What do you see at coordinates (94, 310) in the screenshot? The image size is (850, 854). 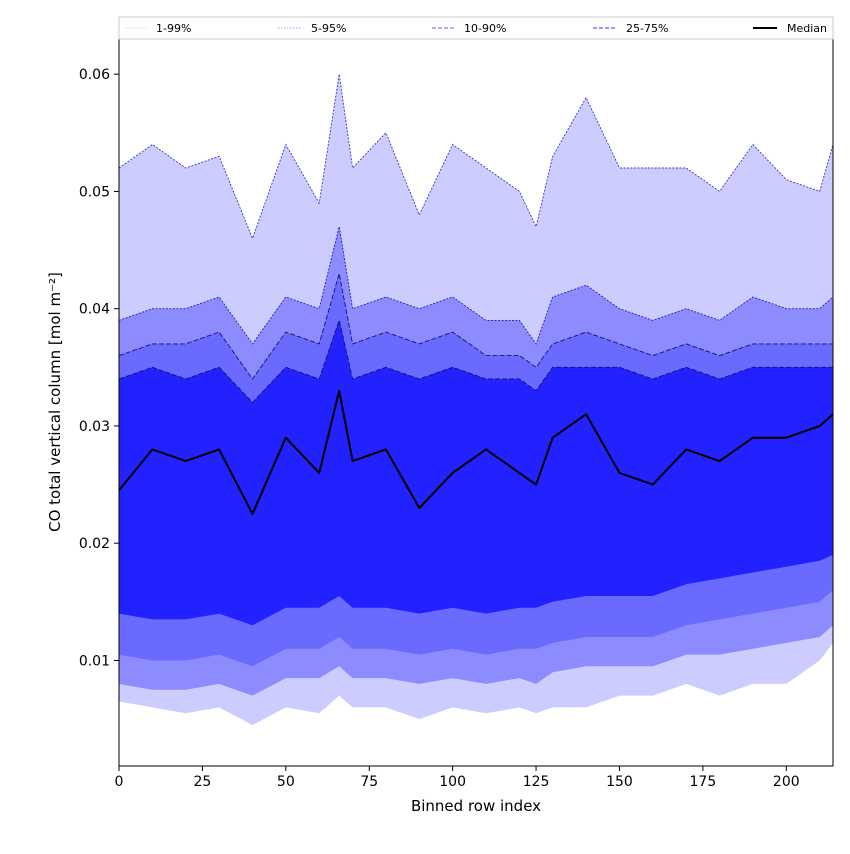 I see `y-tick-label: 0.04` at bounding box center [94, 310].